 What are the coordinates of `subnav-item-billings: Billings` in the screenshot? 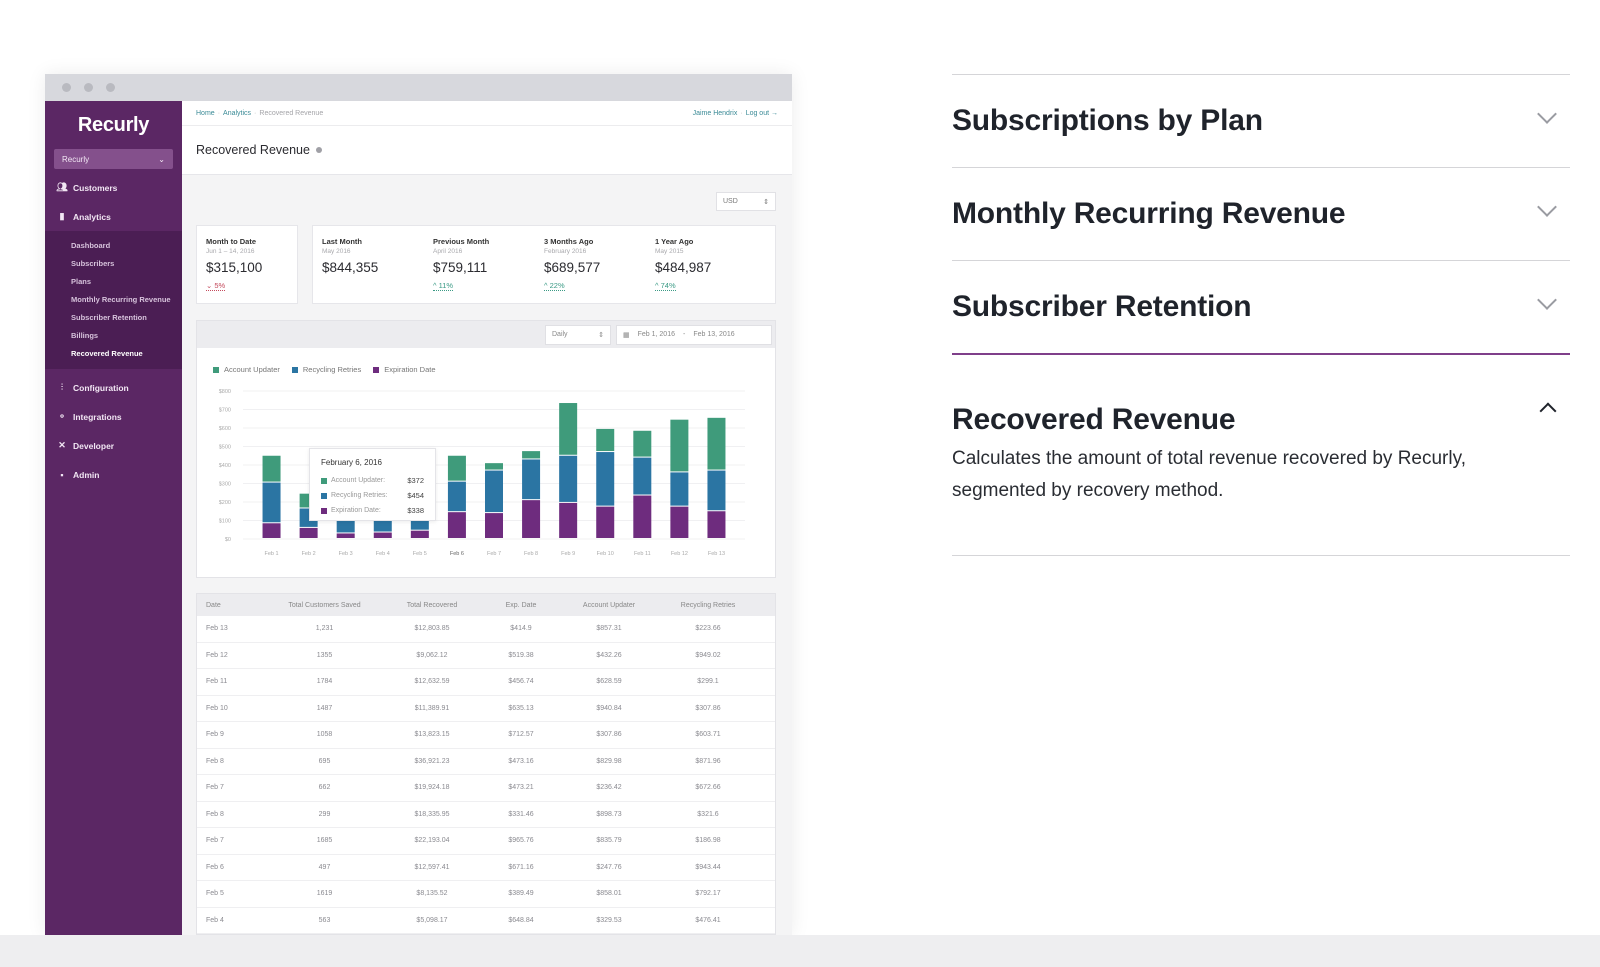 It's located at (85, 335).